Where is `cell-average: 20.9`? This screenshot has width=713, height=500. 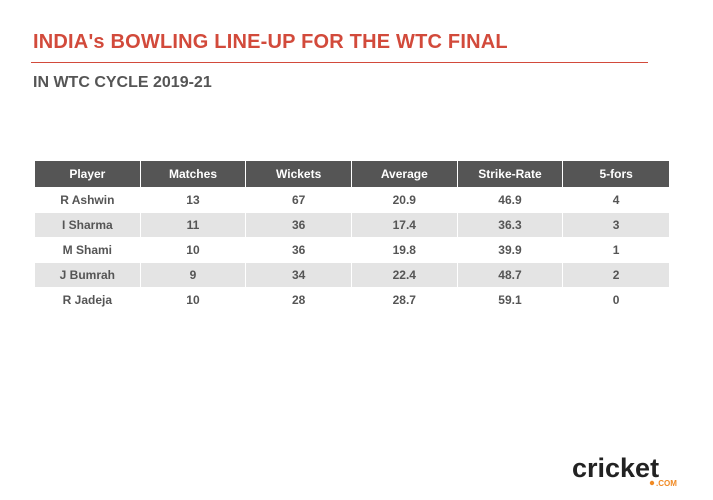 cell-average: 20.9 is located at coordinates (404, 199).